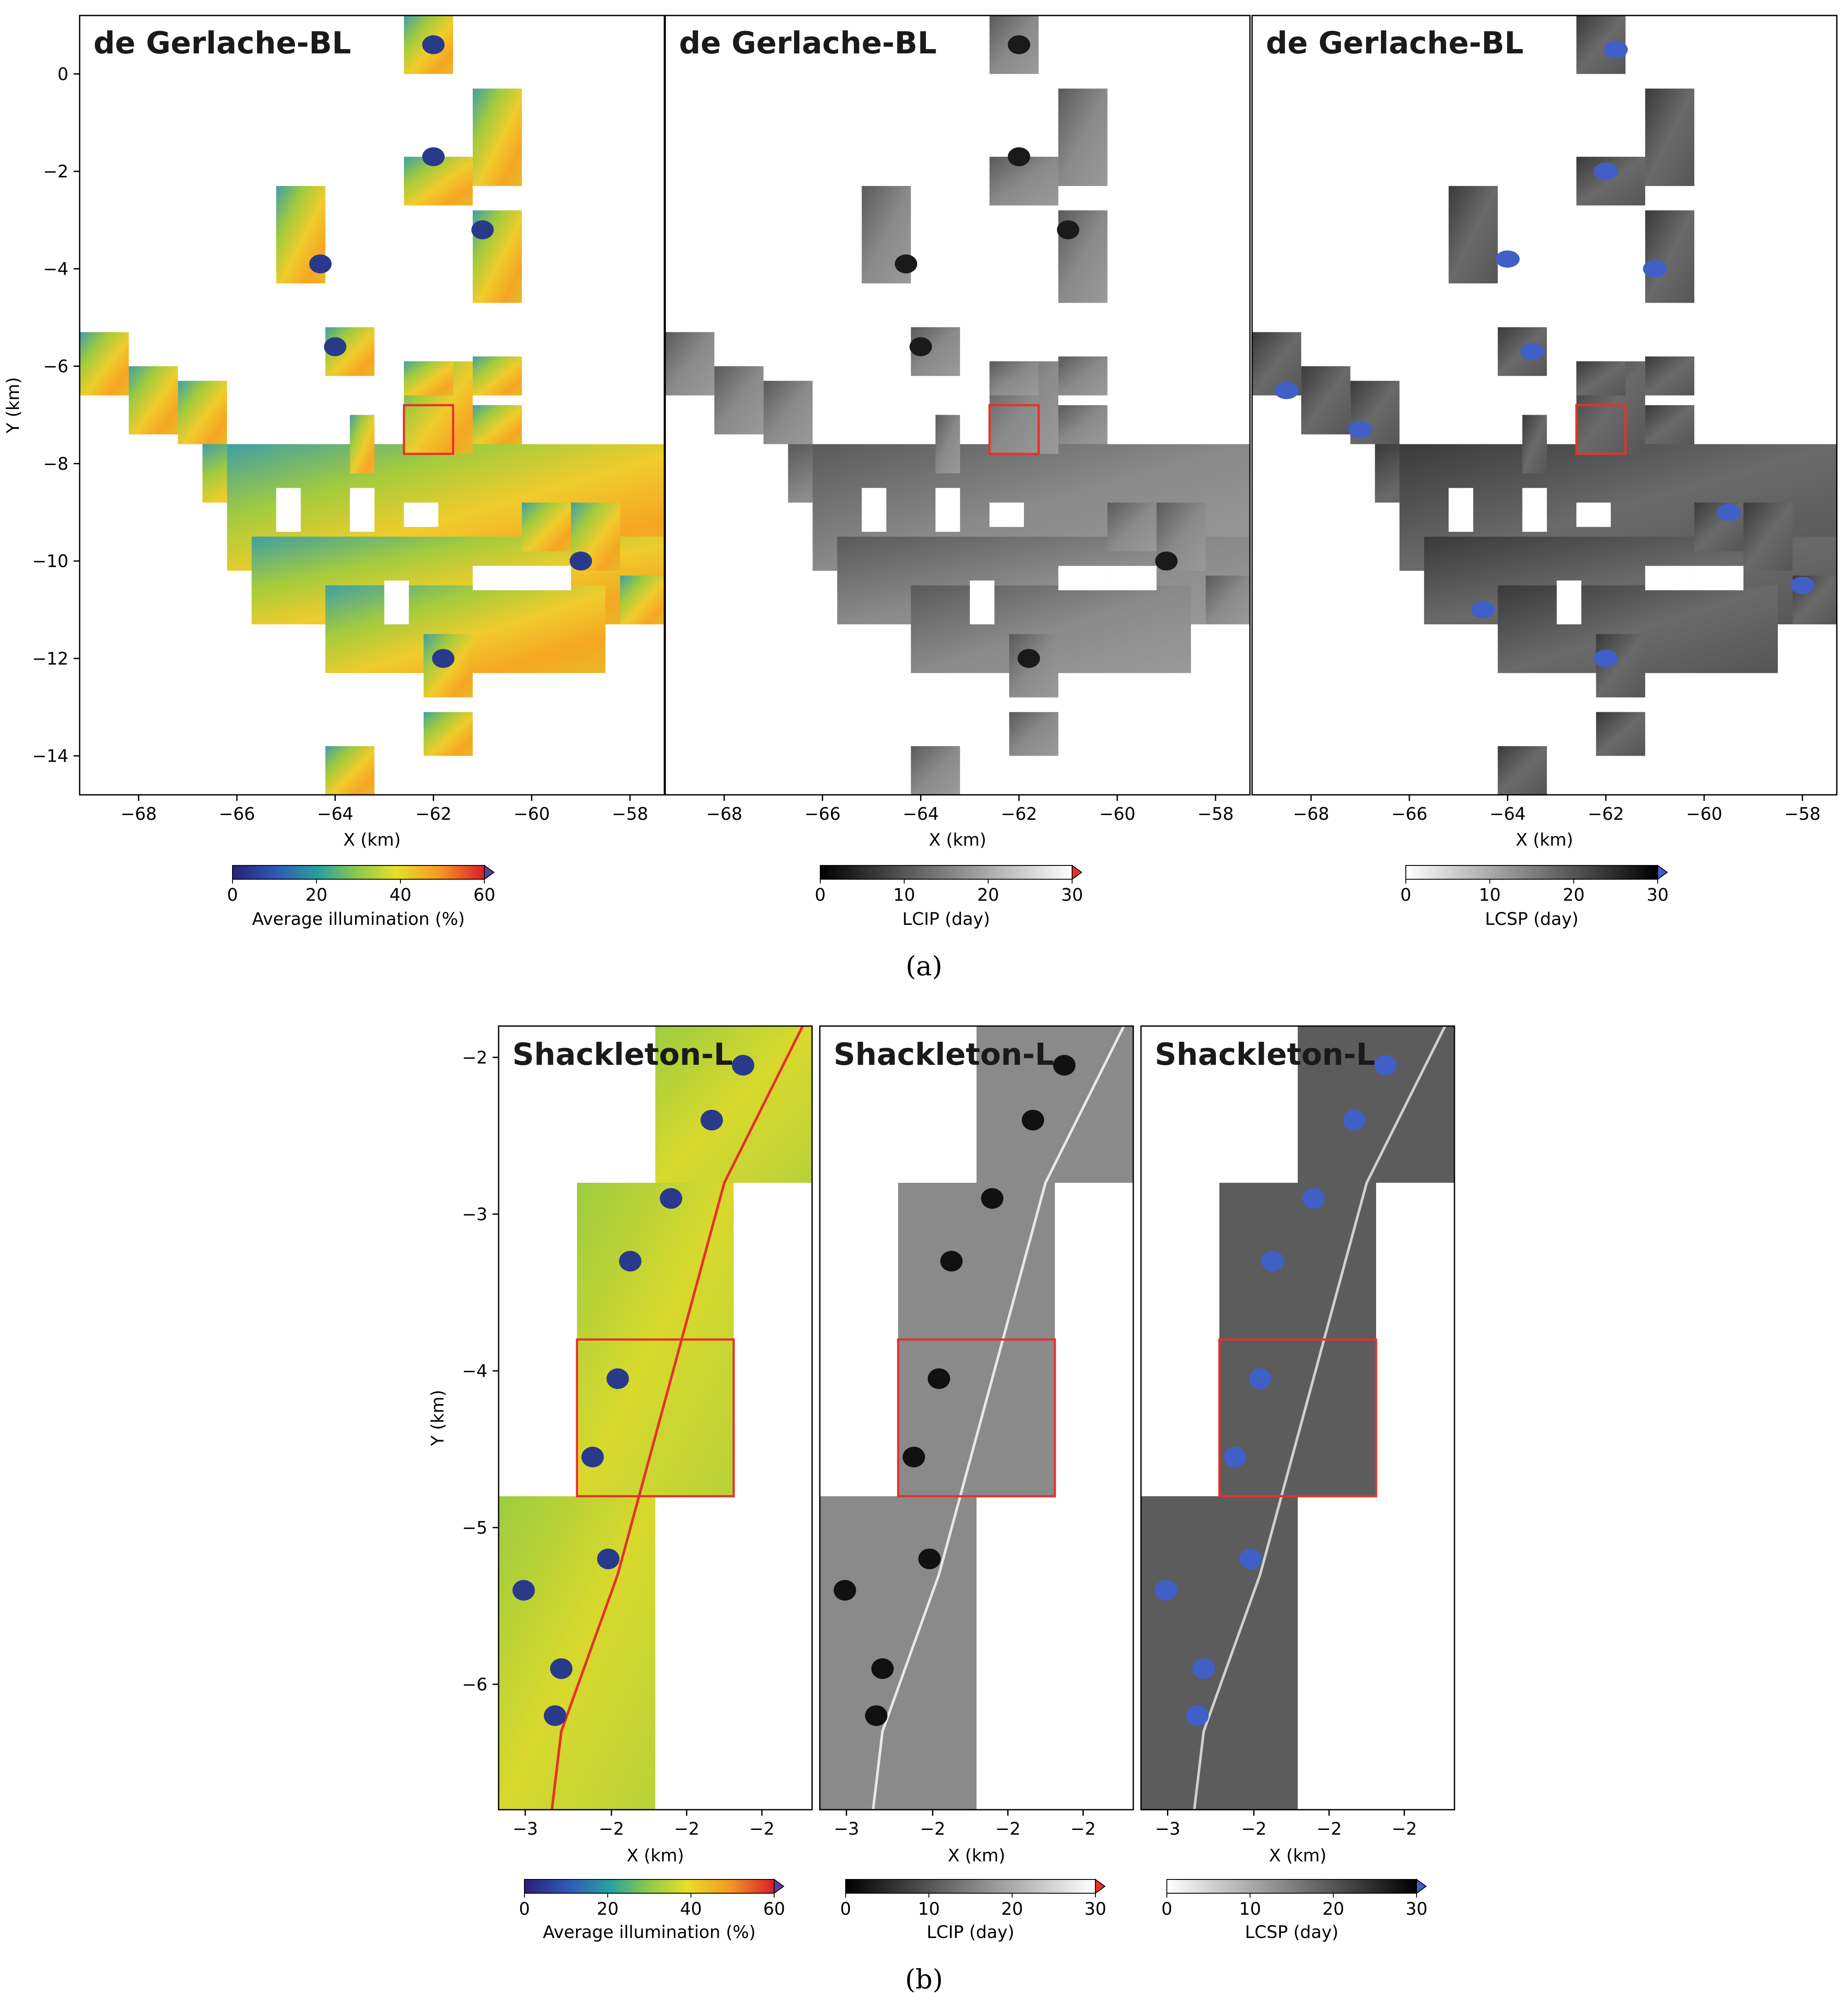  What do you see at coordinates (973, 1910) in the screenshot?
I see `colorbar-b-2: 0 10 20 30 LCIP (day)` at bounding box center [973, 1910].